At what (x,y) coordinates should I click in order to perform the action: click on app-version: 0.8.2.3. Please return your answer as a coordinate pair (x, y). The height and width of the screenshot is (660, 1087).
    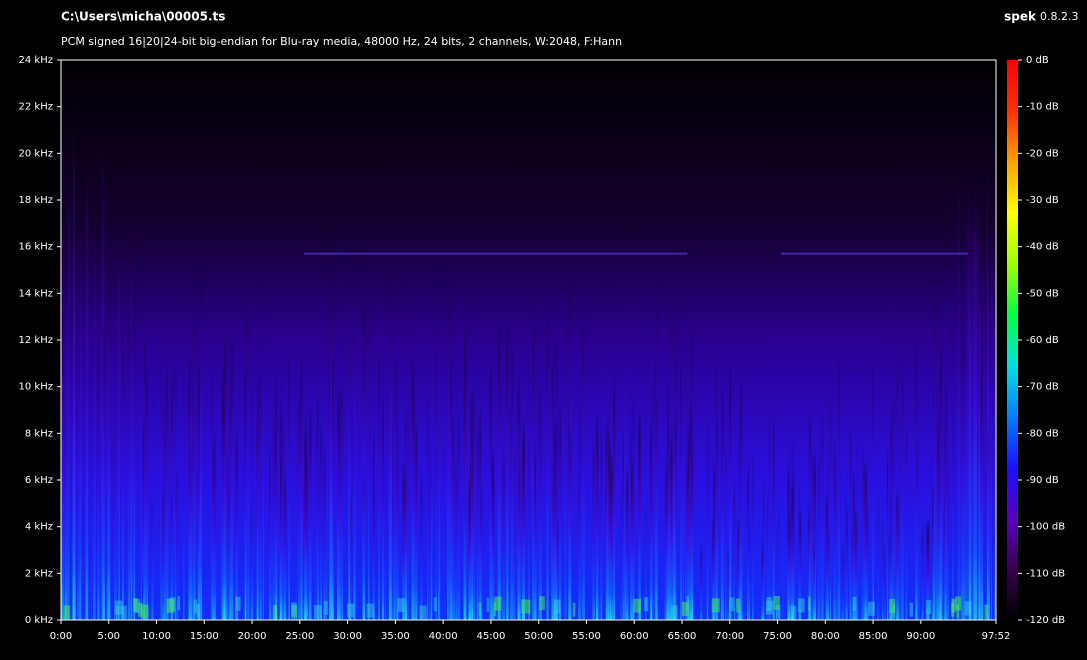
    Looking at the image, I should click on (1059, 16).